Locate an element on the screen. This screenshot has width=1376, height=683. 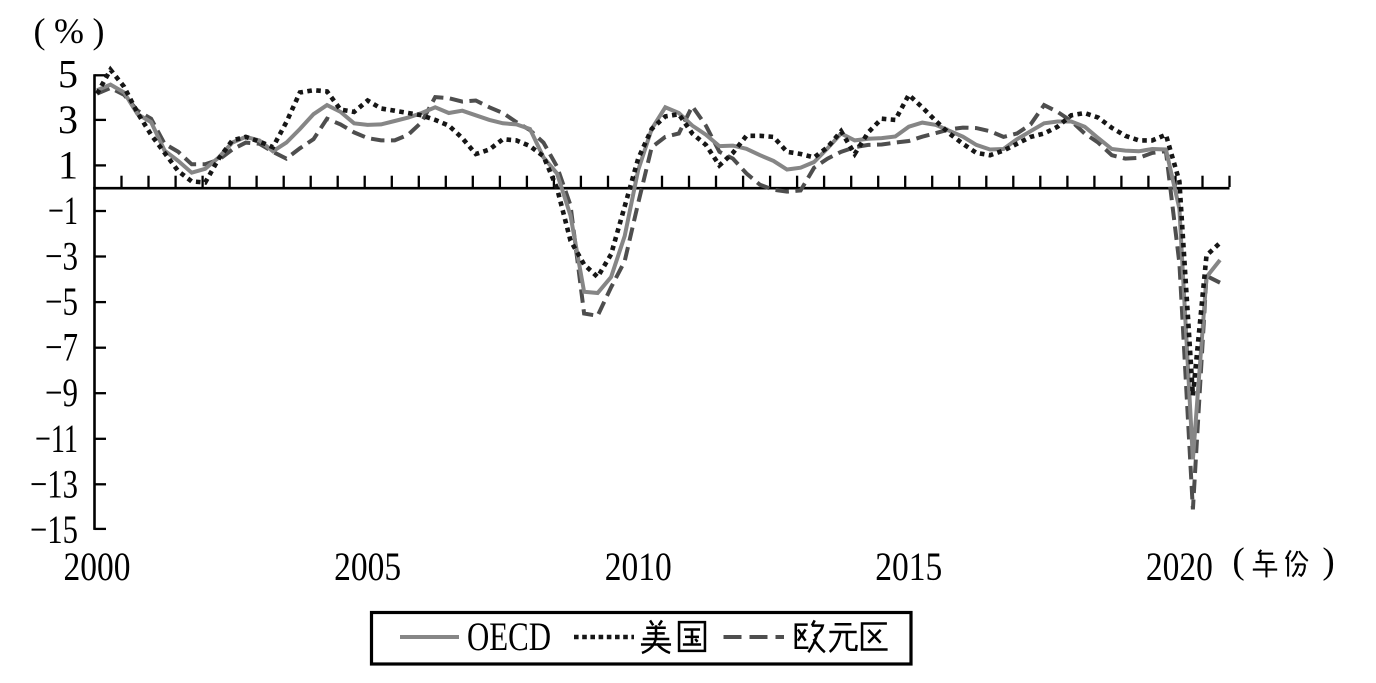
svg-text: 2000 is located at coordinates (97, 566).